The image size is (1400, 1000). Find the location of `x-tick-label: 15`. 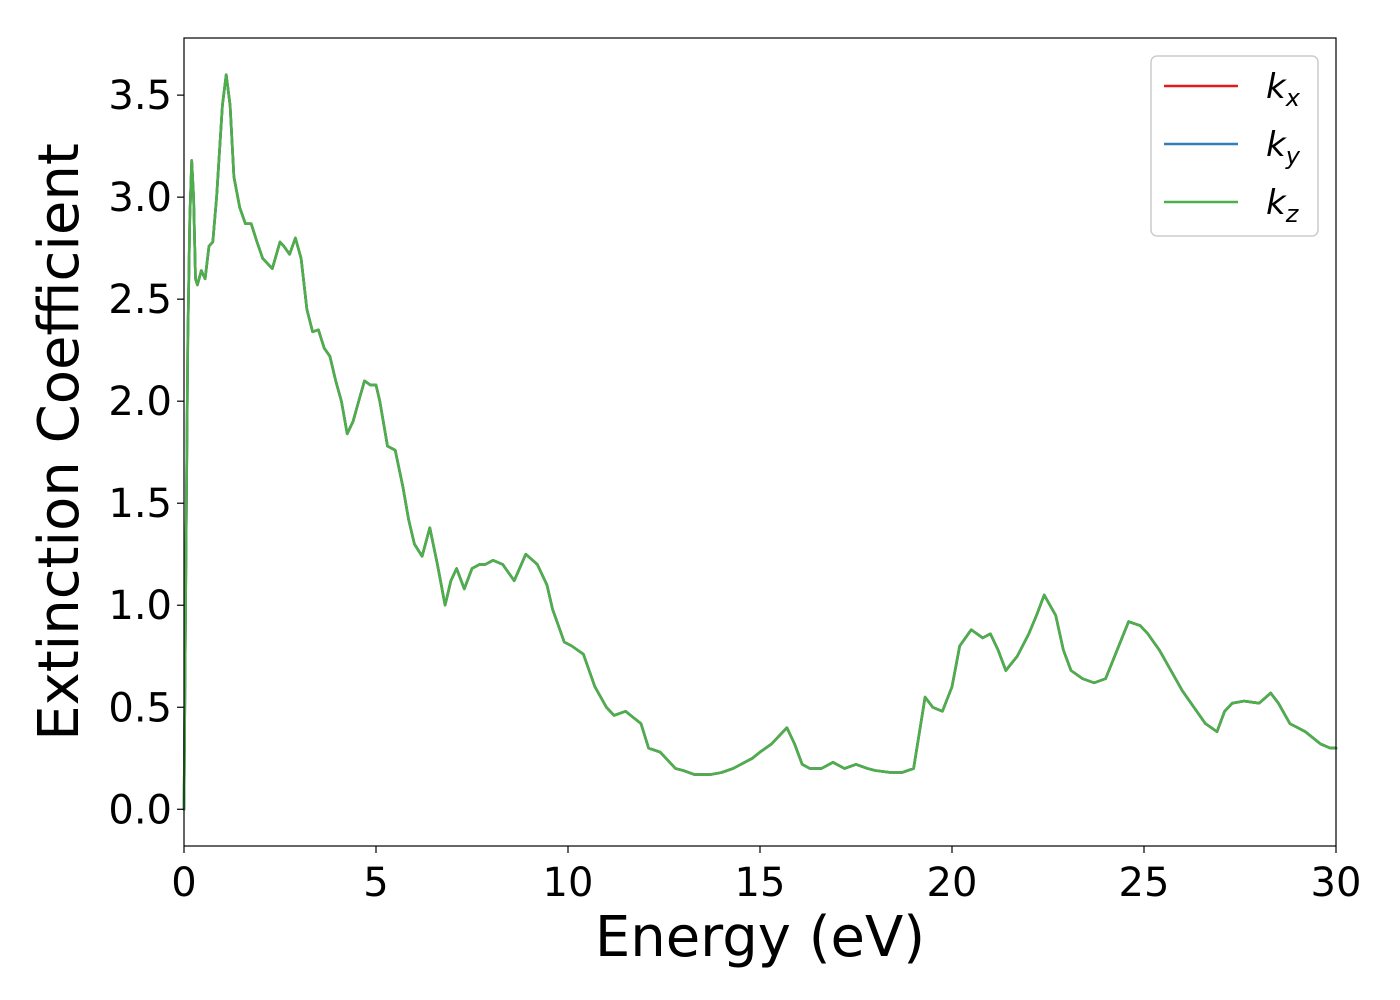

x-tick-label: 15 is located at coordinates (760, 883).